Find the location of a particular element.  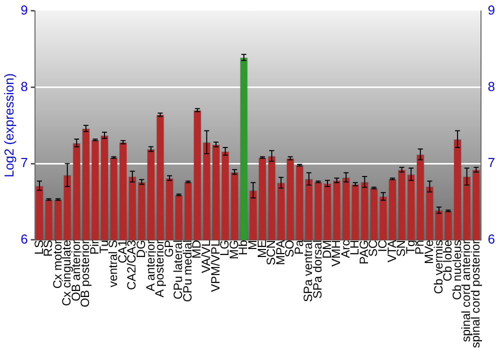

y-tick-label: 6 is located at coordinates (24, 239).